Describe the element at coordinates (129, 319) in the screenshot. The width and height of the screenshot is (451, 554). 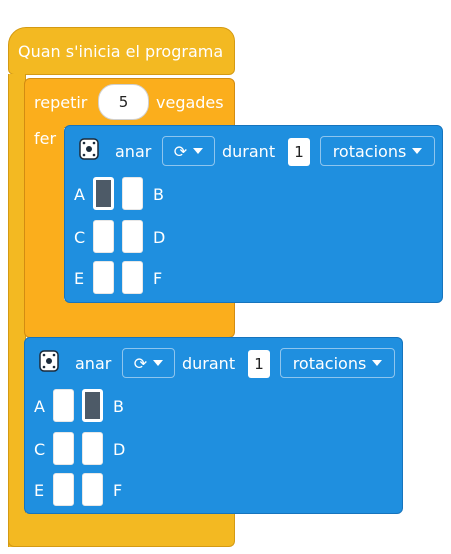
I see `repeat-block-footer` at that location.